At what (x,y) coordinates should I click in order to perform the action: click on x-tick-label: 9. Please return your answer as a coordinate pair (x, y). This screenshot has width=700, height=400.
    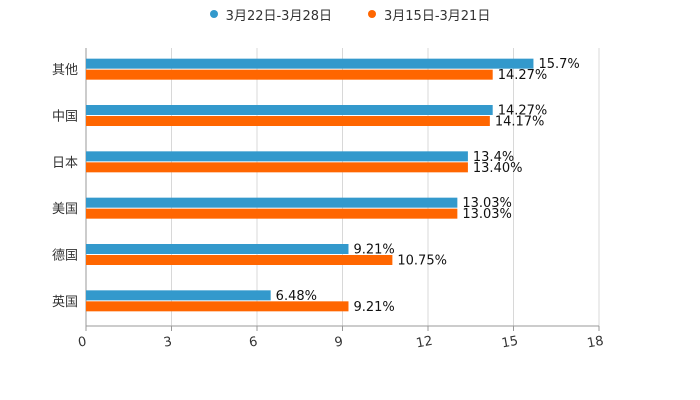
    Looking at the image, I should click on (339, 342).